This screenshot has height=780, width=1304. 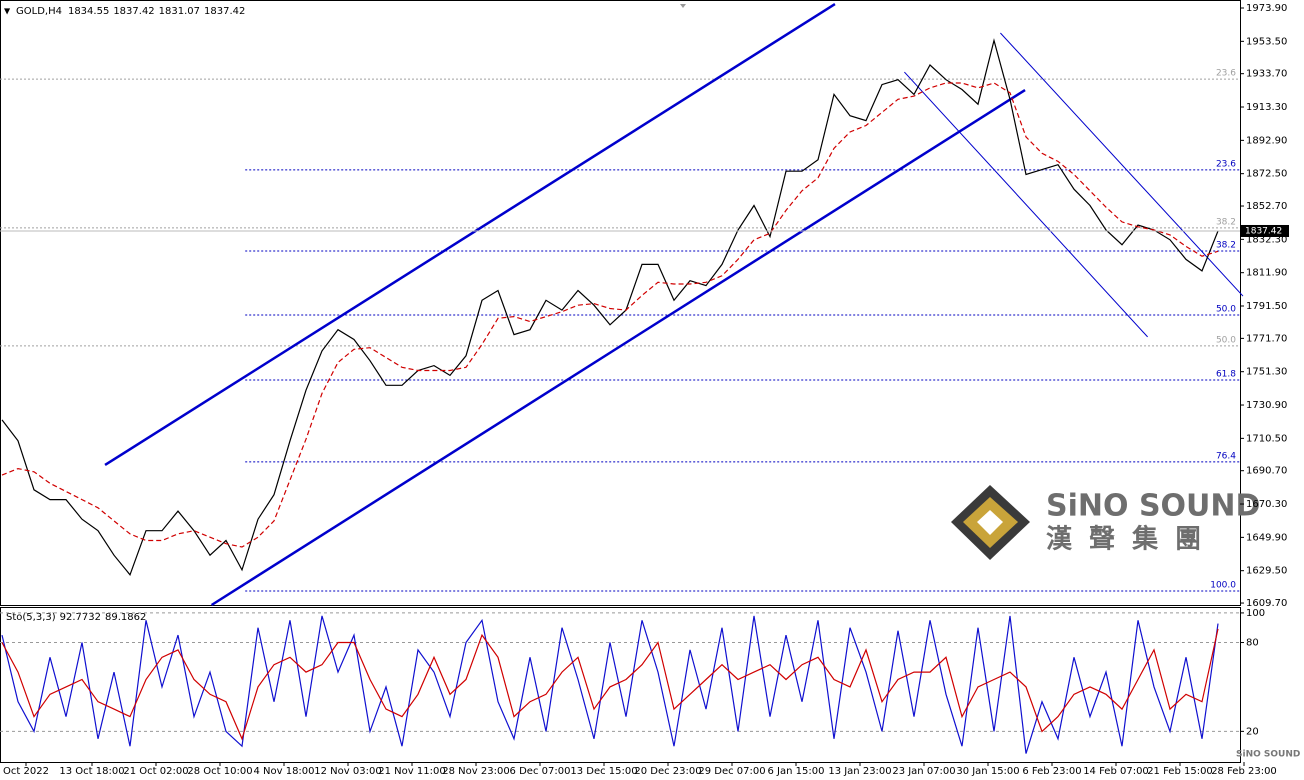 I want to click on y-tick-label: 1872.50, so click(x=1266, y=174).